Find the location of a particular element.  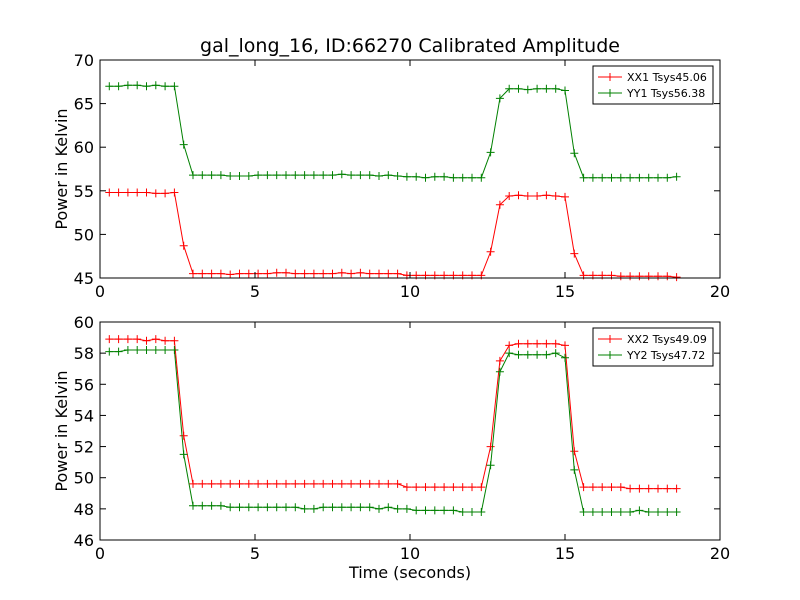

legend-label: YY2 Tsys47.72 is located at coordinates (665, 355).